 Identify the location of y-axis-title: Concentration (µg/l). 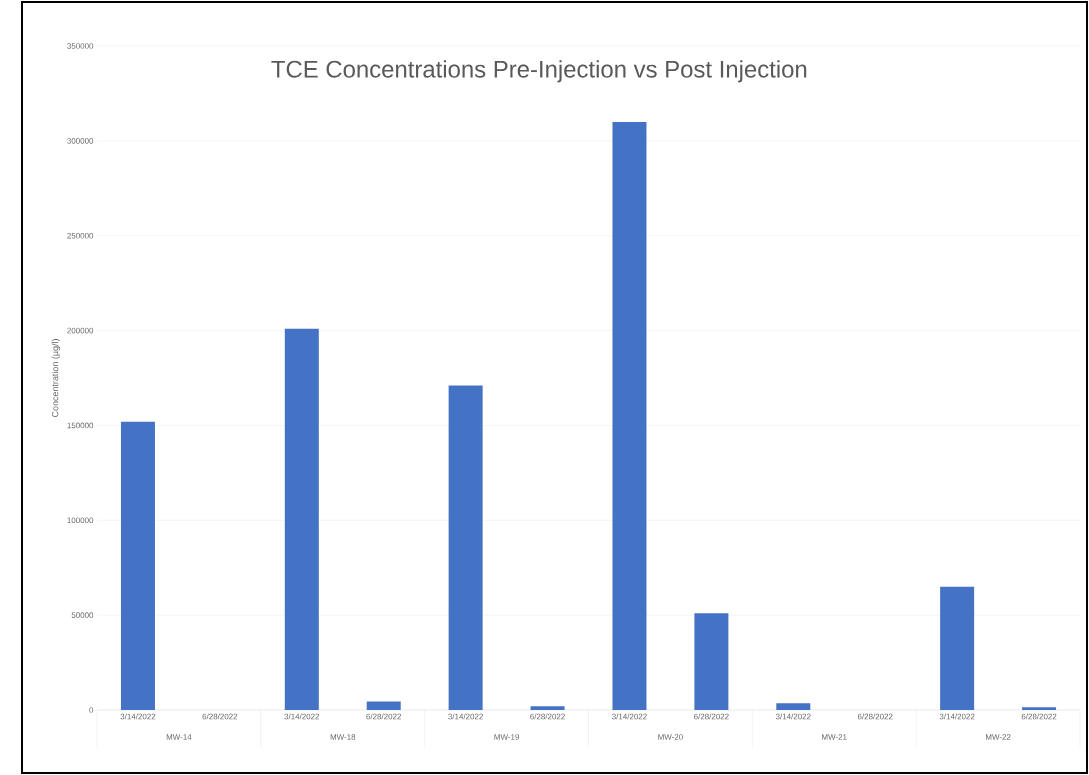
(56, 378).